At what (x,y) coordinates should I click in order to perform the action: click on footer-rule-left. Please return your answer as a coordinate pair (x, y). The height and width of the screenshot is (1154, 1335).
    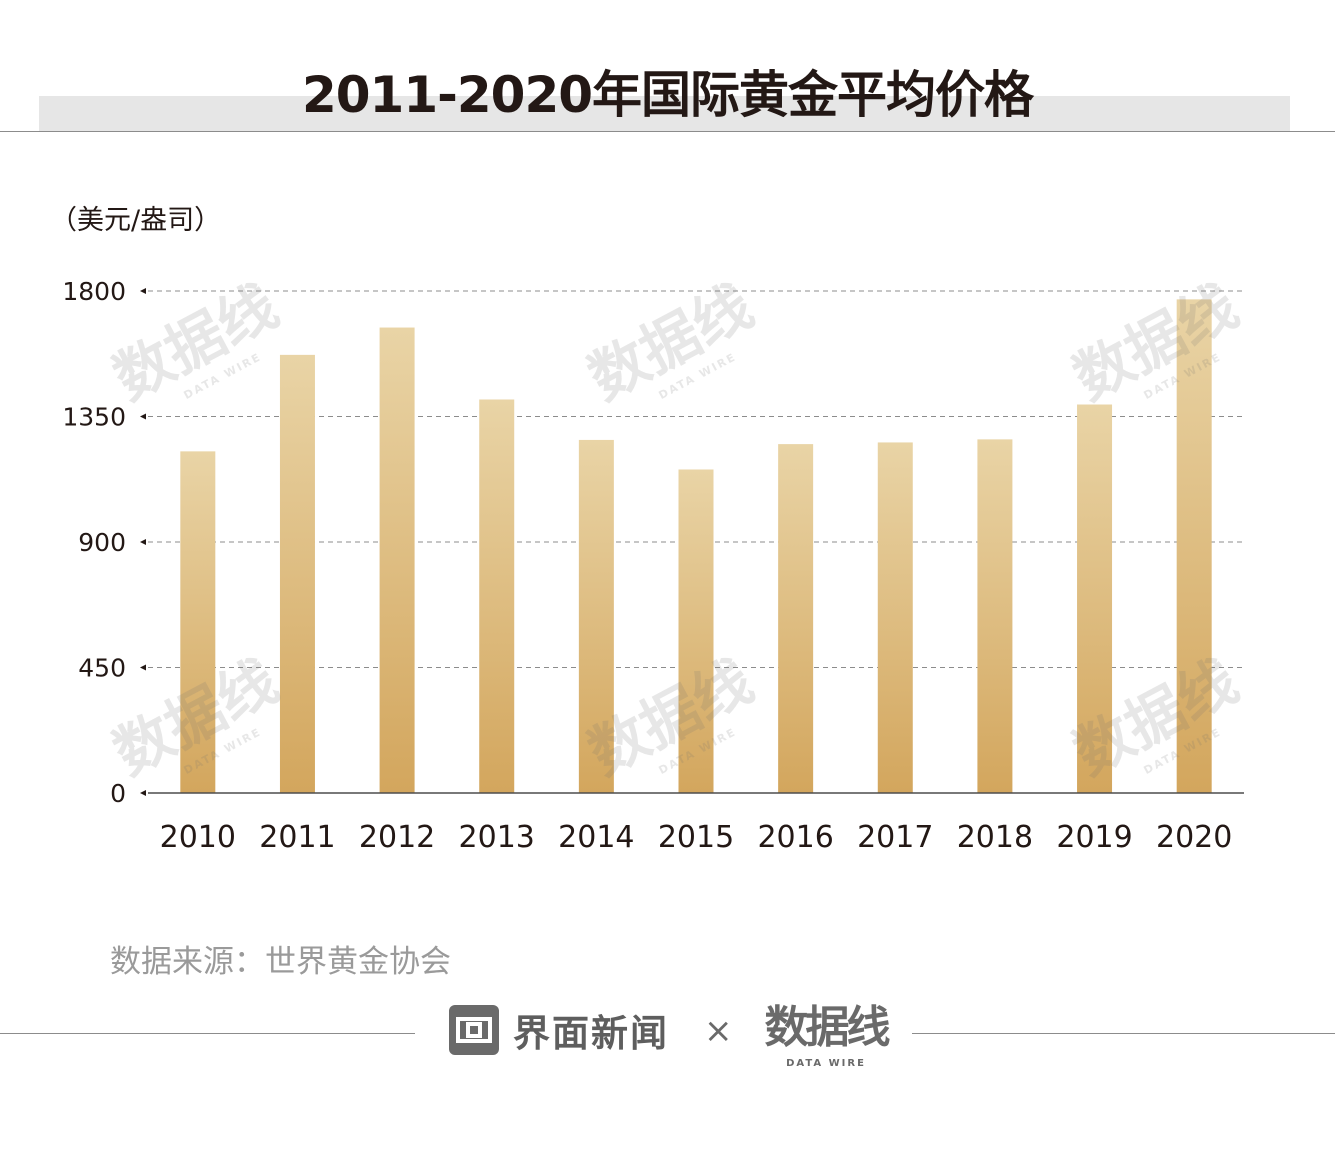
    Looking at the image, I should click on (207, 1033).